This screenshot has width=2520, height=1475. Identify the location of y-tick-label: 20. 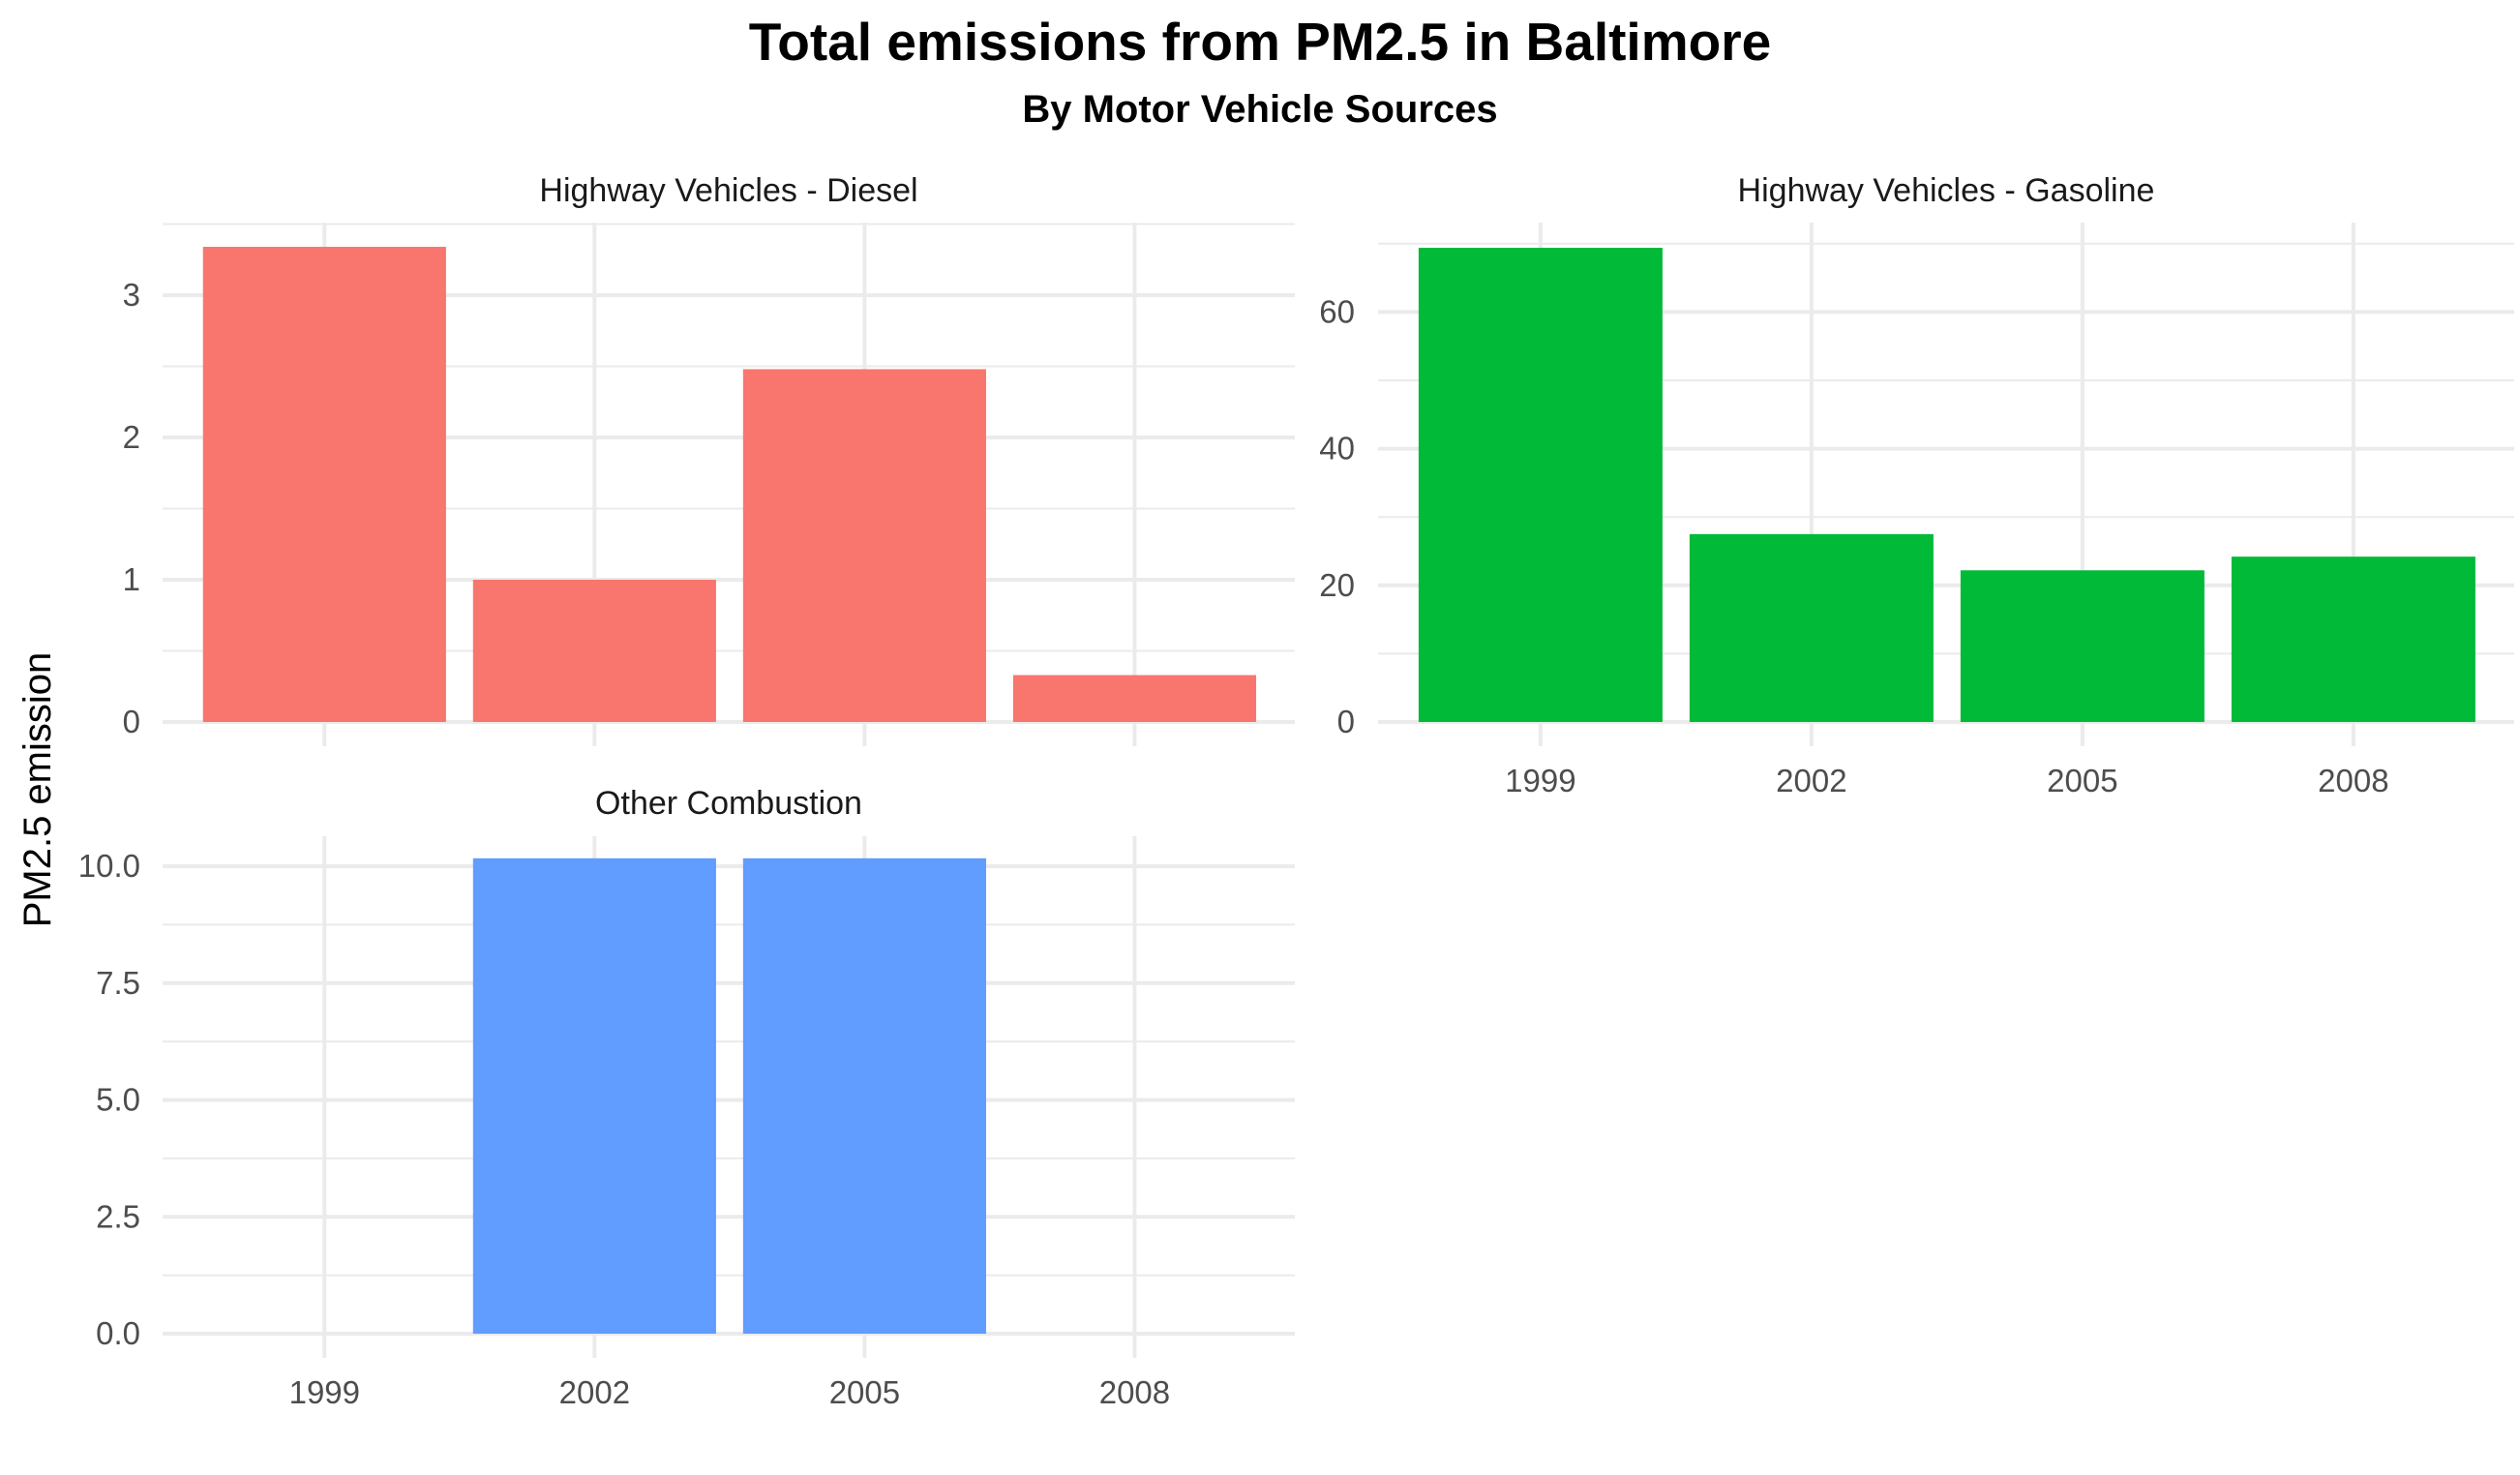
(1337, 585).